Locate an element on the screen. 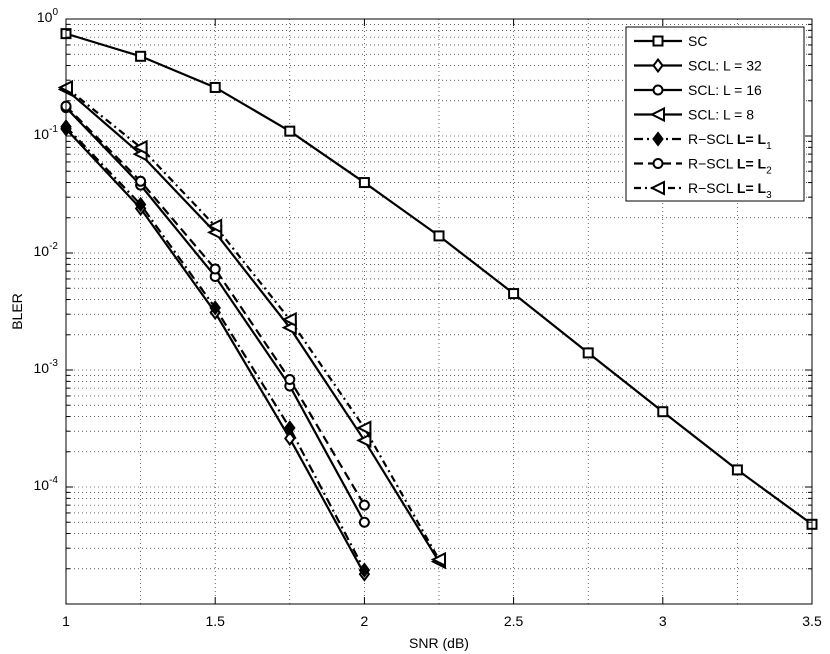  legend-entry: R−SCL L= L2 is located at coordinates (703, 166).